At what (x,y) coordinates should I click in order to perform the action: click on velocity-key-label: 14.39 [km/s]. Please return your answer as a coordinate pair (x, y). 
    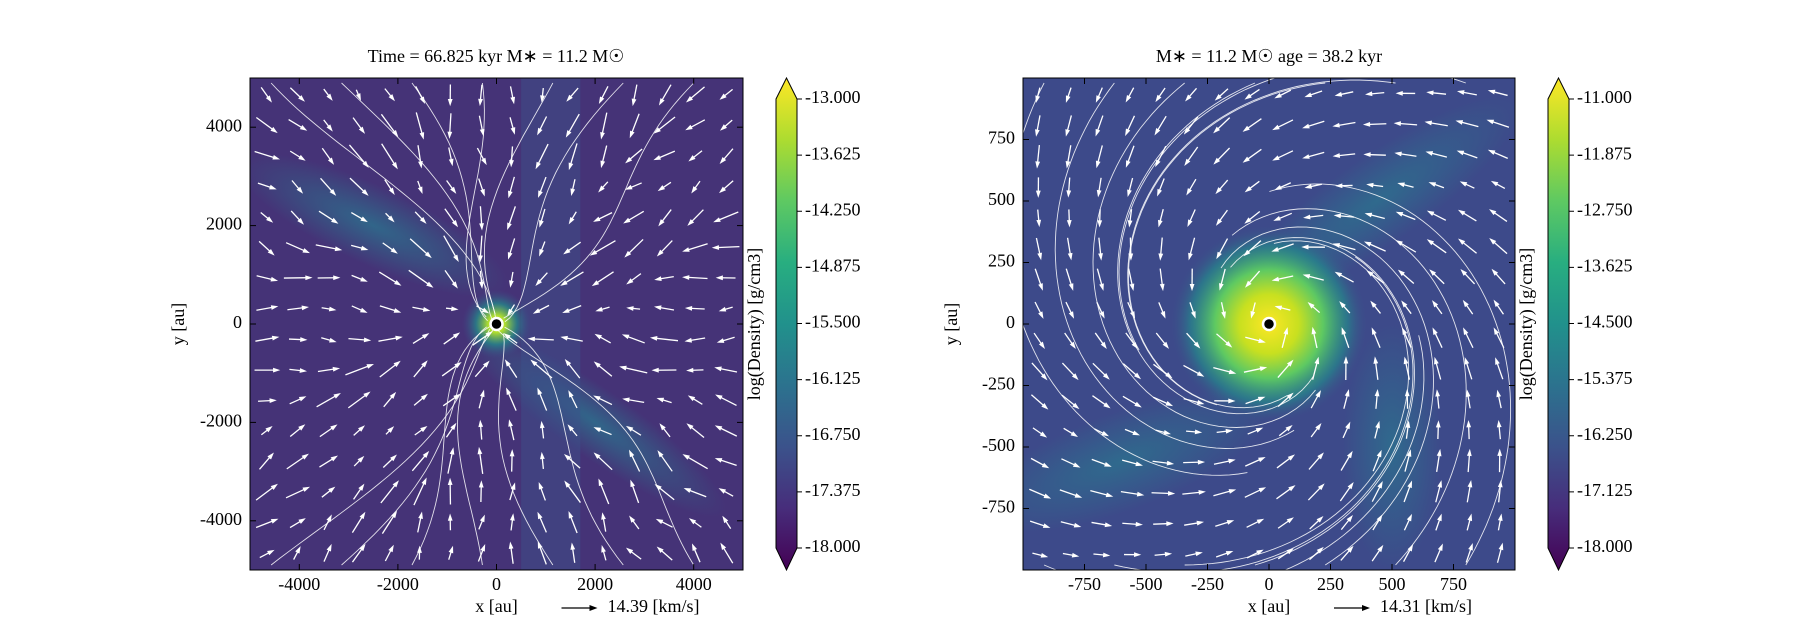
    Looking at the image, I should click on (654, 606).